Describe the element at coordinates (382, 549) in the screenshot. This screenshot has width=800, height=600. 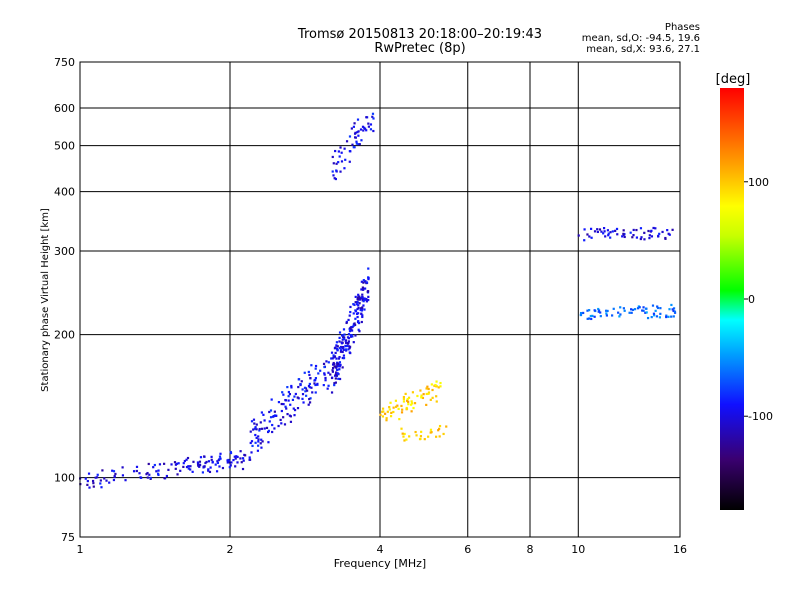
I see `x-axis-ticks: 1 2 4 6 8 10 16` at that location.